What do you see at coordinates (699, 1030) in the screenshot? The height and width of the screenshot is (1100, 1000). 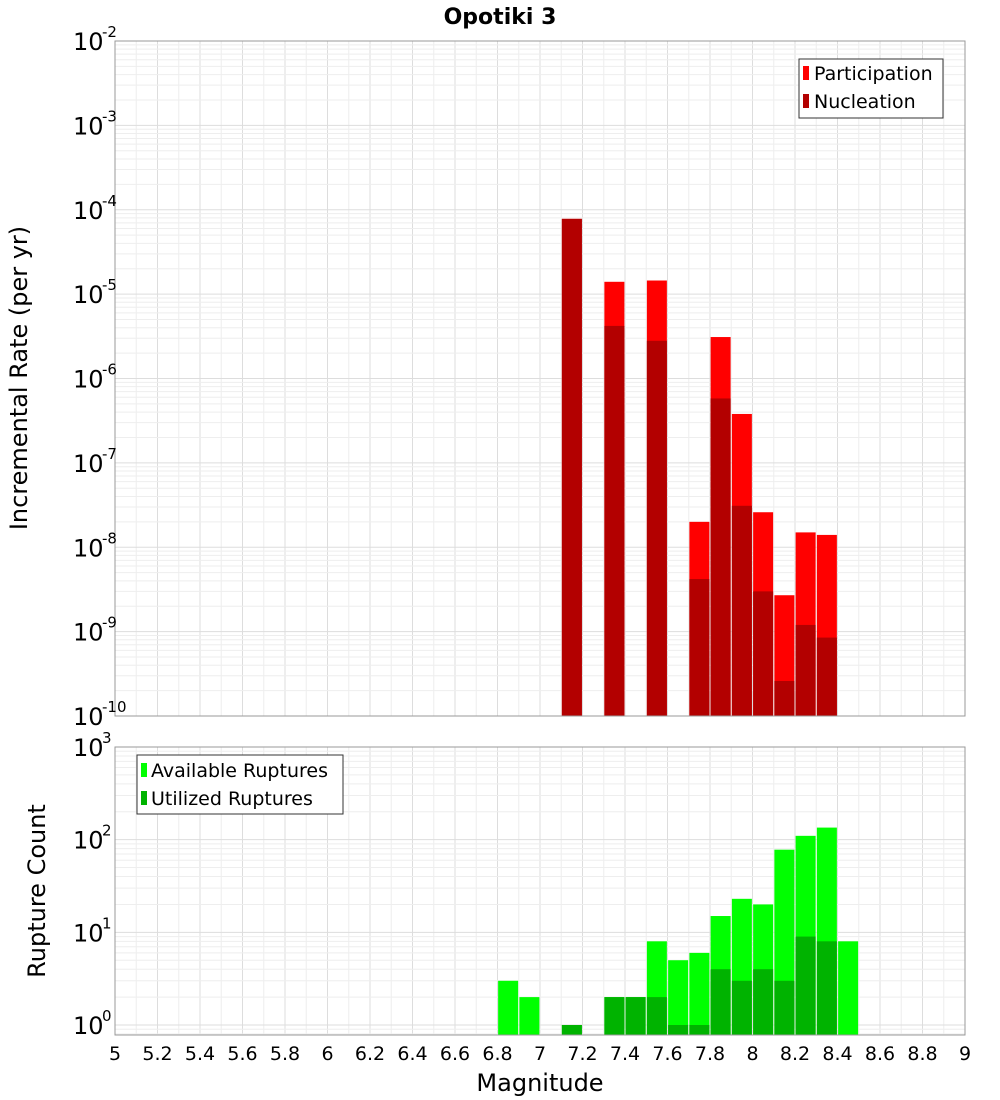 I see `count-bar-b-7.75` at bounding box center [699, 1030].